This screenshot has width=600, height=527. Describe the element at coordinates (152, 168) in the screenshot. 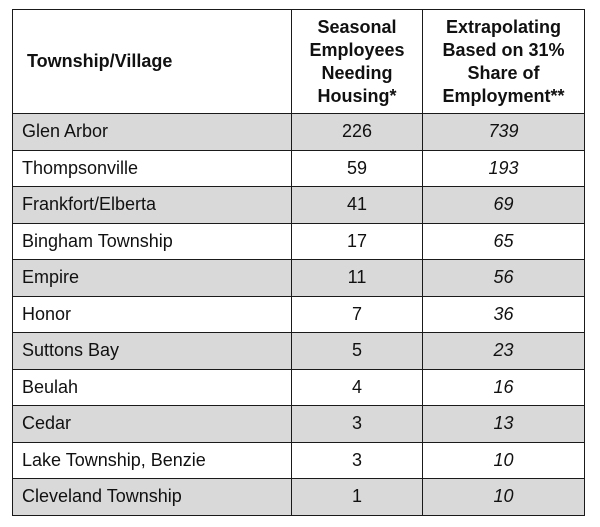

I see `township-name: Thompsonville` at that location.